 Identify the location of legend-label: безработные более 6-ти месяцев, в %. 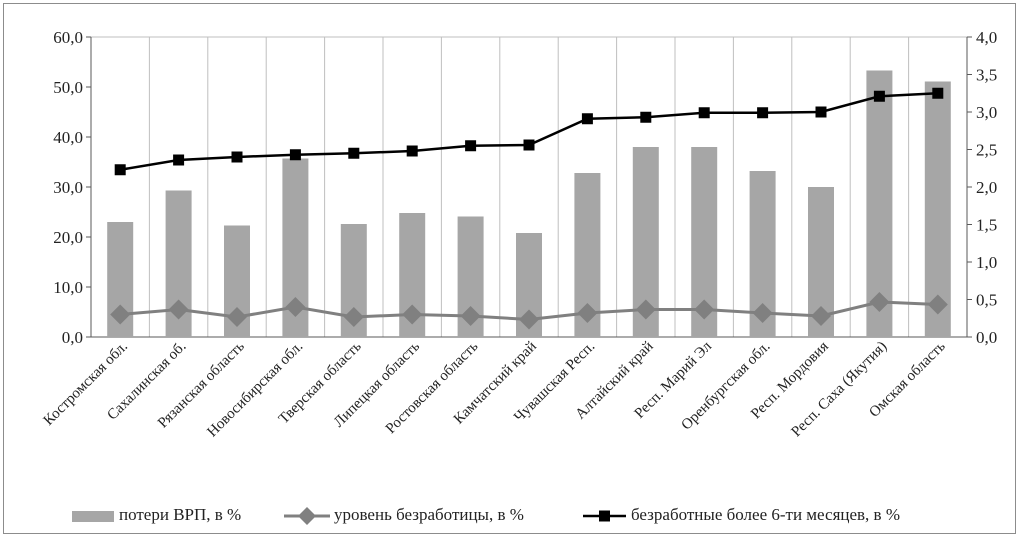
(765, 514).